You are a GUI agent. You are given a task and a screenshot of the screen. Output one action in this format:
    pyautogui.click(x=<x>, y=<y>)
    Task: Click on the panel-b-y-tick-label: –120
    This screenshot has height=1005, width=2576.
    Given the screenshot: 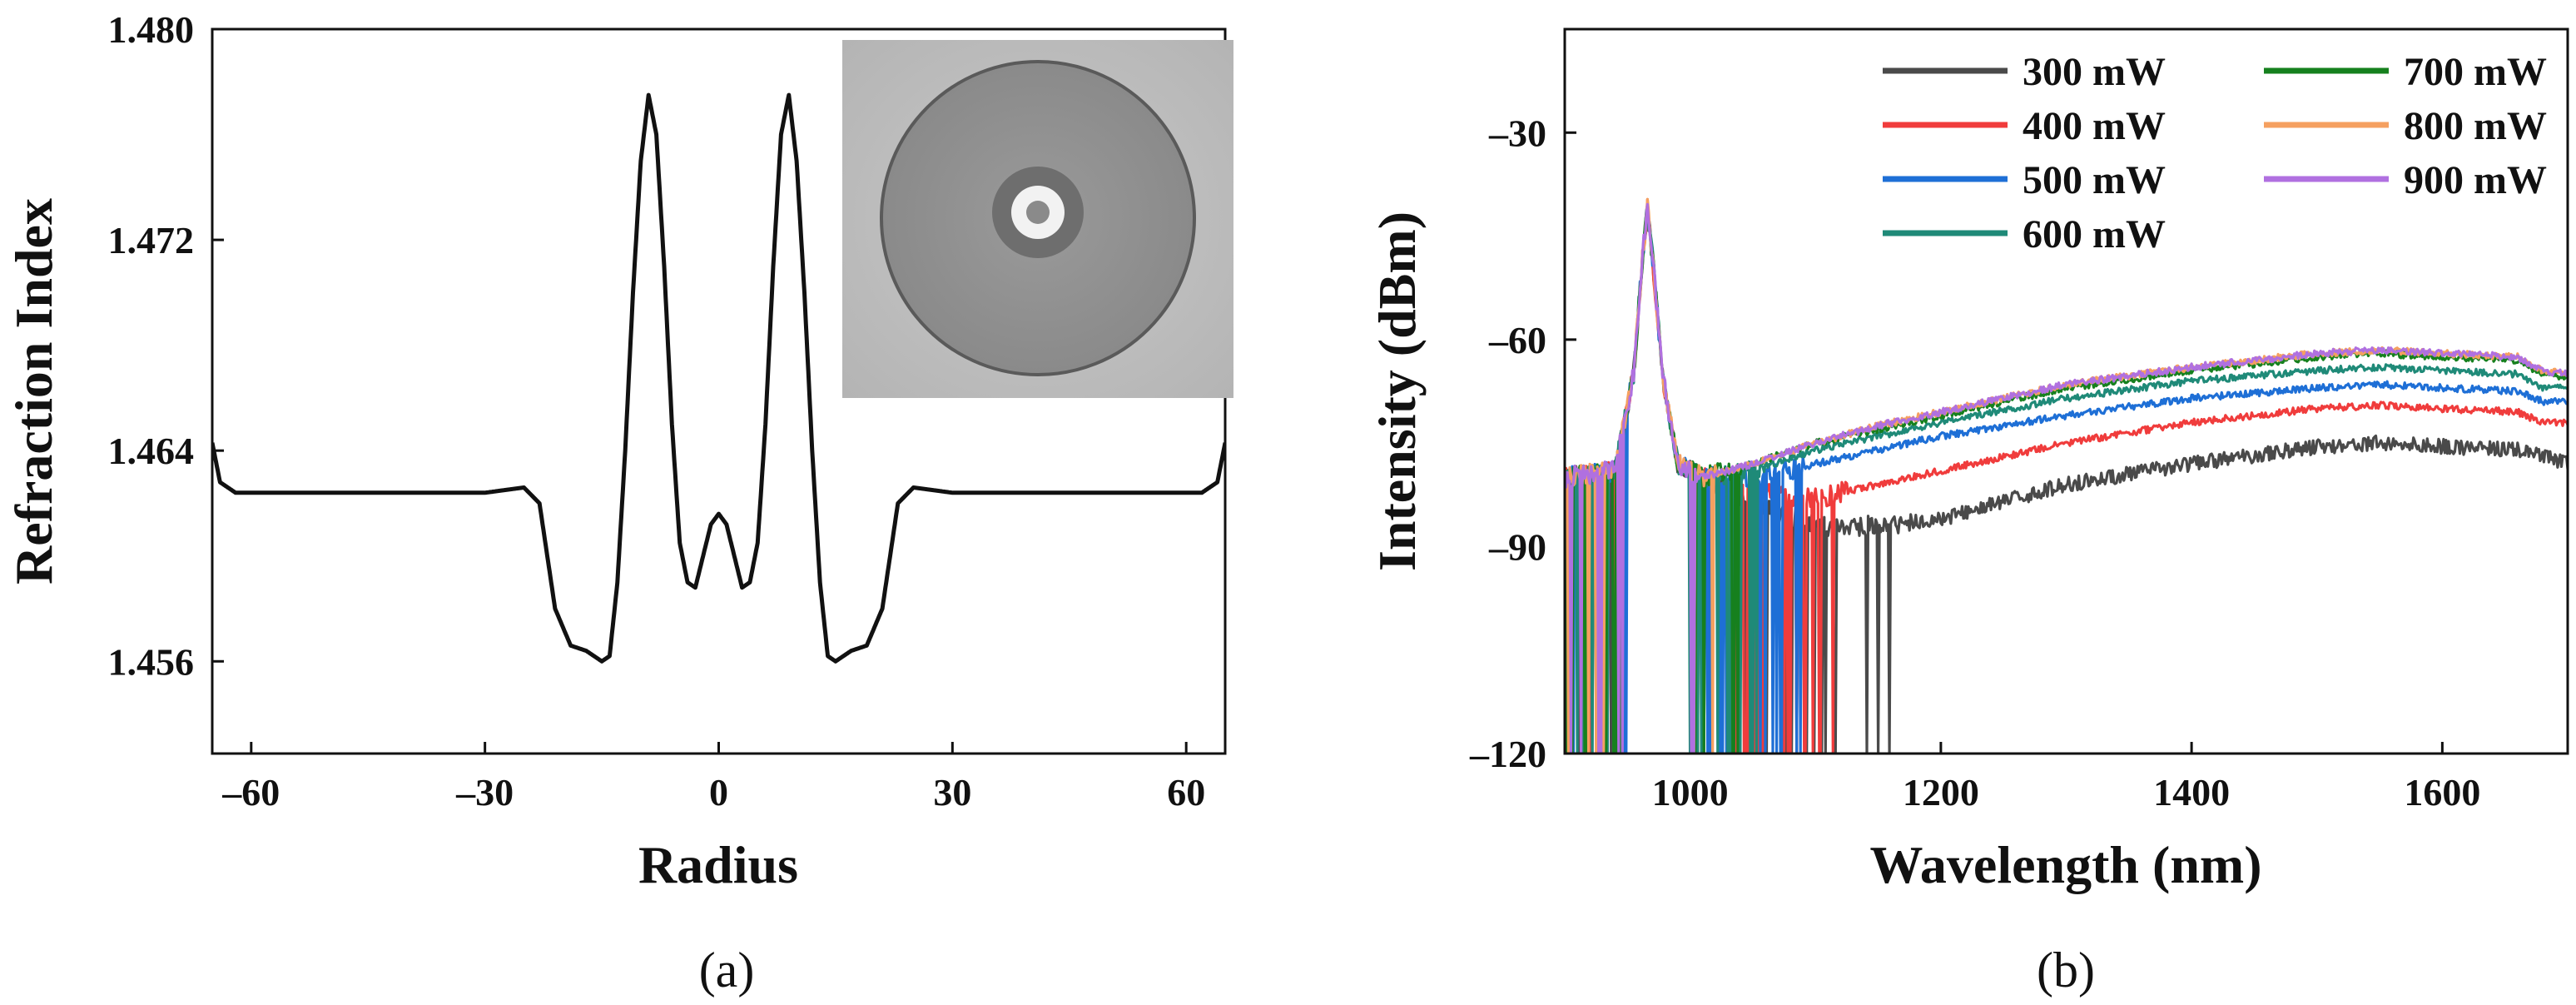 What is the action you would take?
    pyautogui.click(x=1507, y=754)
    